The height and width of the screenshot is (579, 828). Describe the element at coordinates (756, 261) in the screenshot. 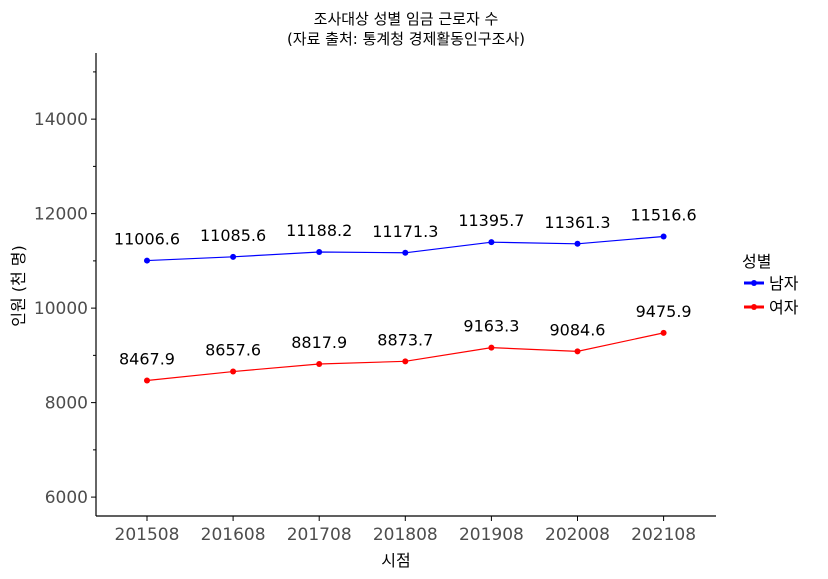

I see `legend-title: 성별` at that location.